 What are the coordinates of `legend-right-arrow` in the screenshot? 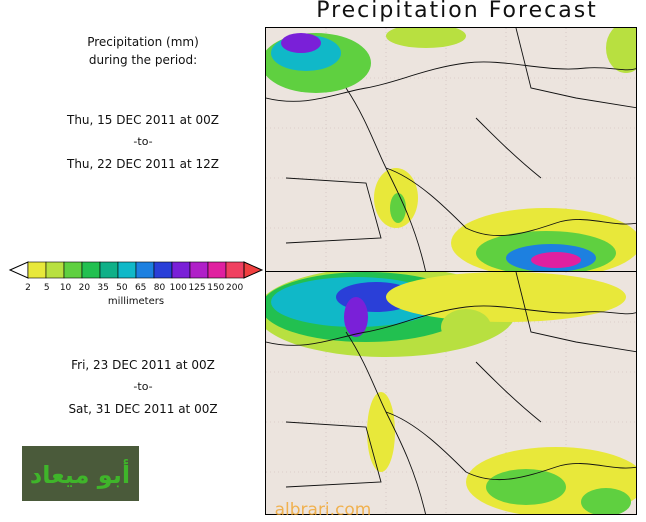 It's located at (253, 270).